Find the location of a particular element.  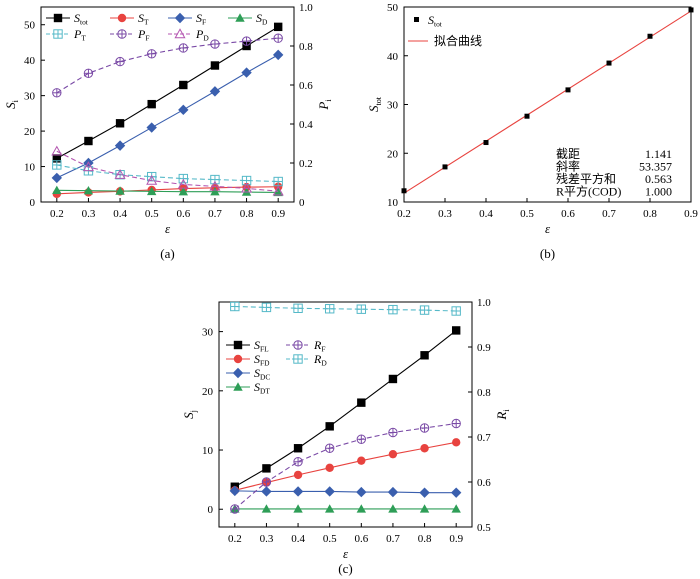

legend-label: SDT is located at coordinates (262, 388).